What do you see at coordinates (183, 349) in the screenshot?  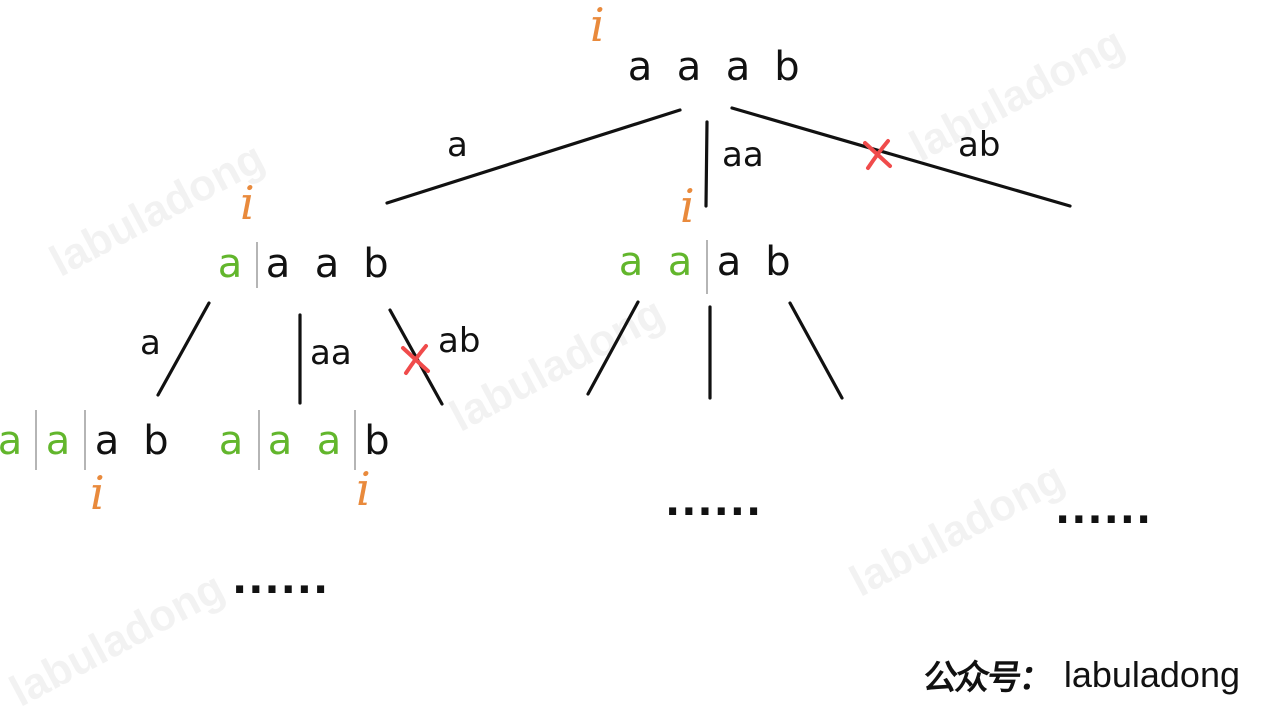 I see `left-edge-a` at bounding box center [183, 349].